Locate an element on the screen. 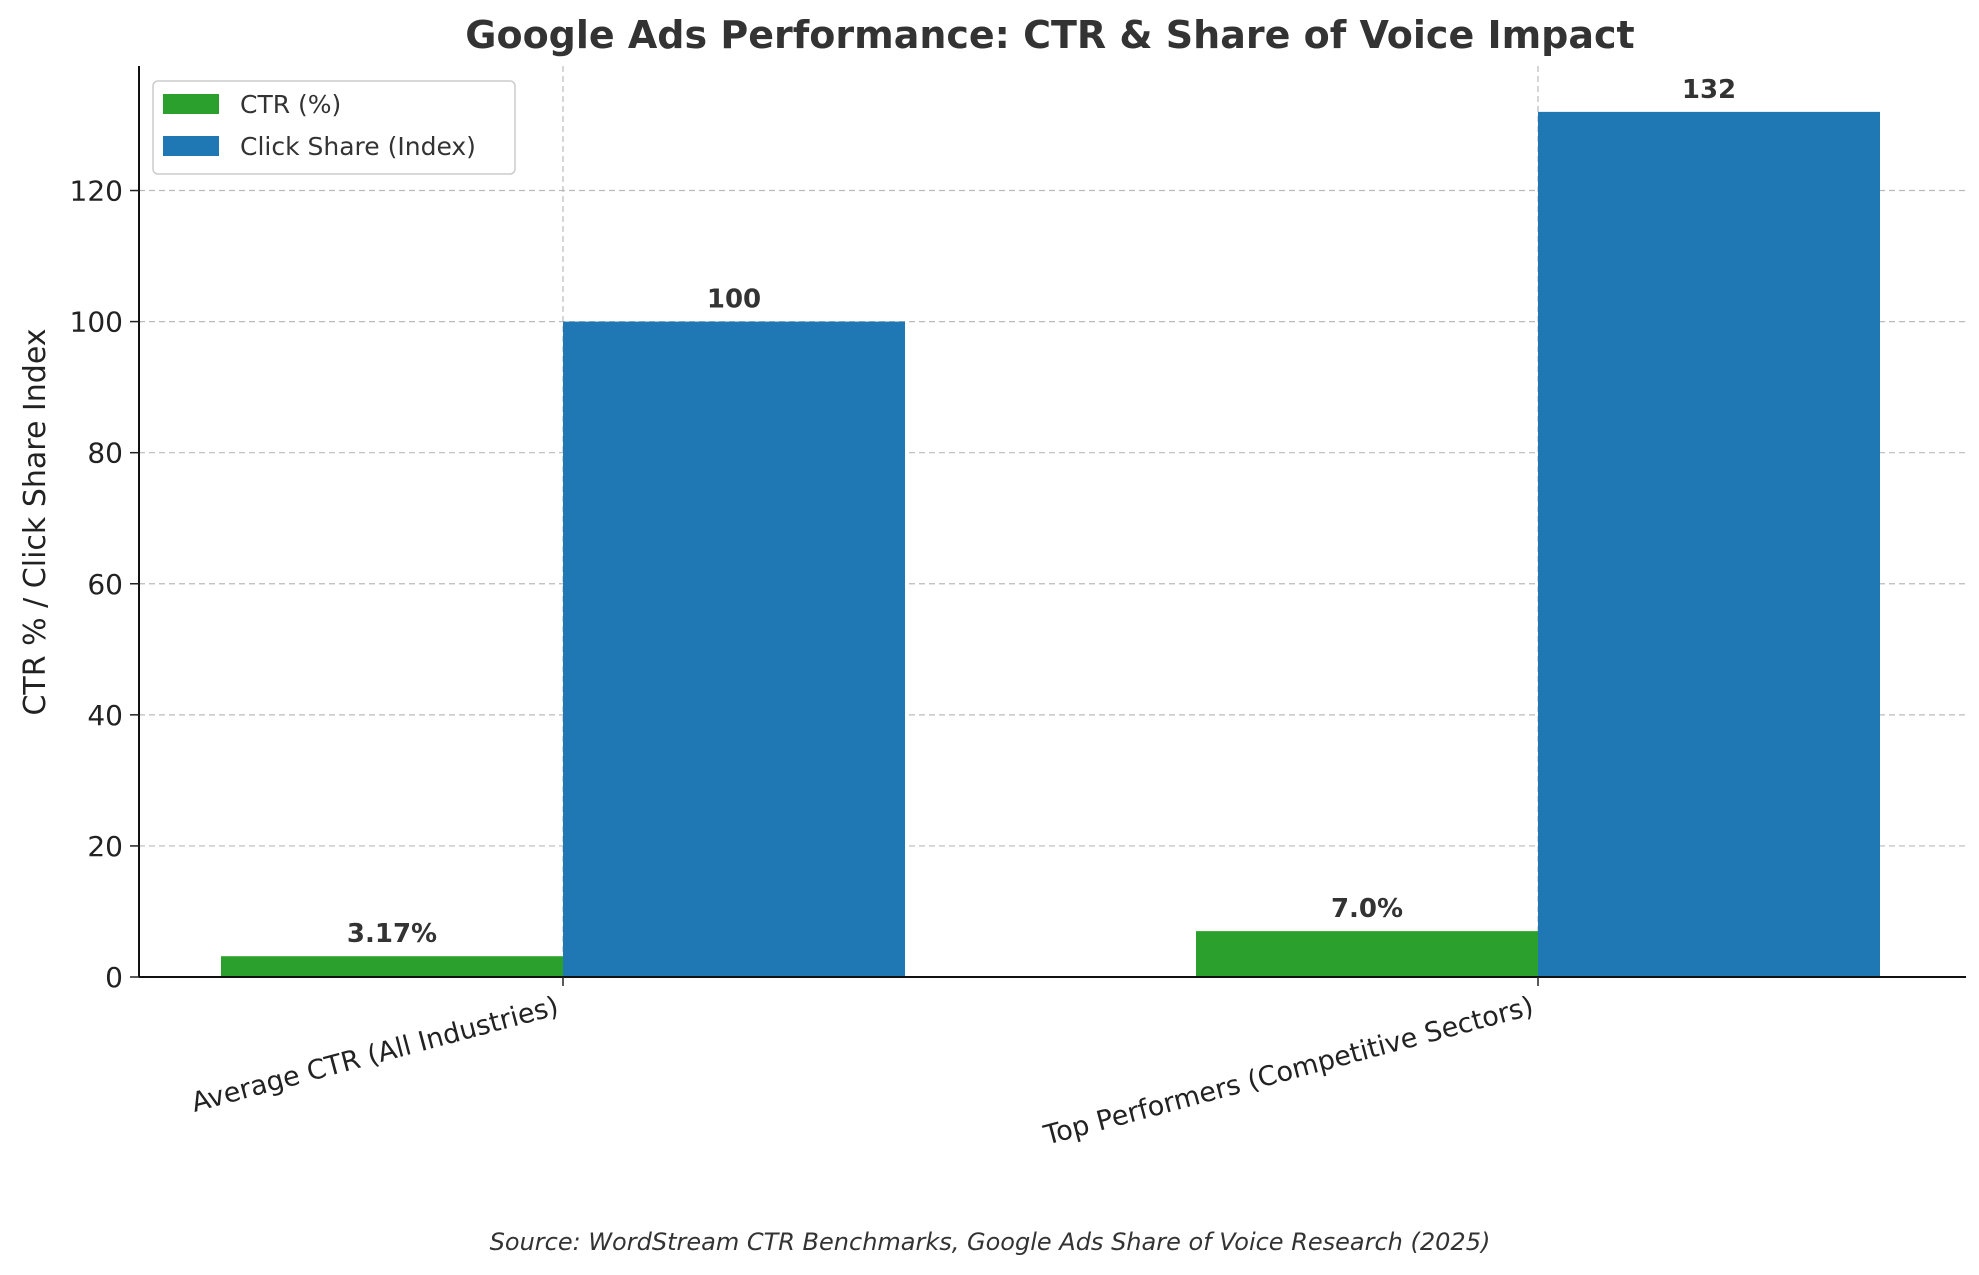 The width and height of the screenshot is (1979, 1275). value-label-click-share-2: 132 is located at coordinates (1709, 90).